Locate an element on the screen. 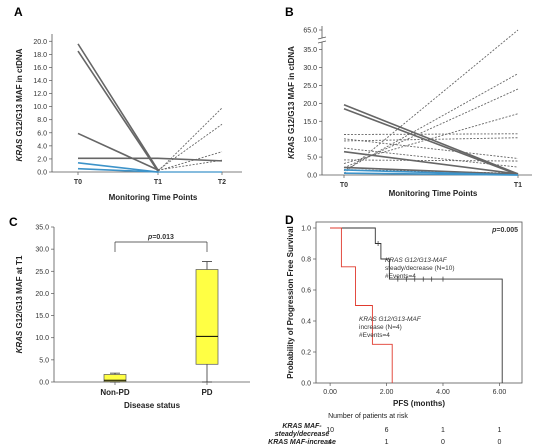  km-label-increase-line1: KRAS G12/G13-MAF is located at coordinates (390, 319).